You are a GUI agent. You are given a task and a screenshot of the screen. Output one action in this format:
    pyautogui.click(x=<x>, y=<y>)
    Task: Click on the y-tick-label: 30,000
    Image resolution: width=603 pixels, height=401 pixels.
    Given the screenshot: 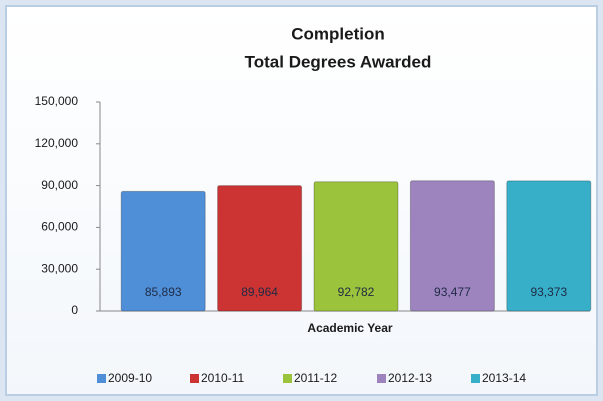 What is the action you would take?
    pyautogui.click(x=59, y=268)
    